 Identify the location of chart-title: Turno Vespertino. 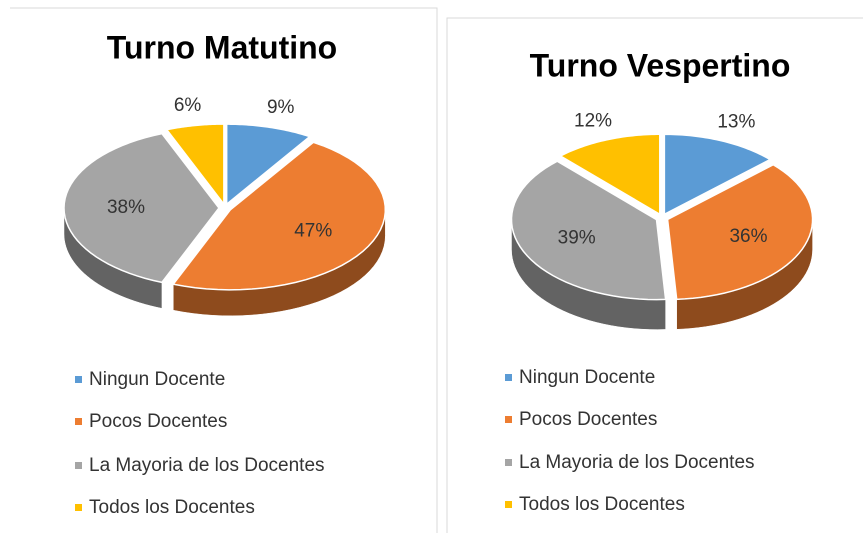
(660, 65).